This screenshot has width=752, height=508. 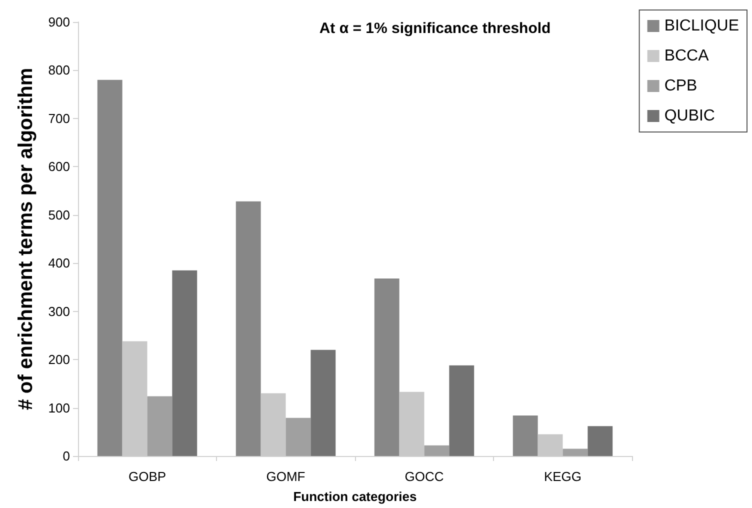 What do you see at coordinates (59, 360) in the screenshot?
I see `y-tick-label: 200` at bounding box center [59, 360].